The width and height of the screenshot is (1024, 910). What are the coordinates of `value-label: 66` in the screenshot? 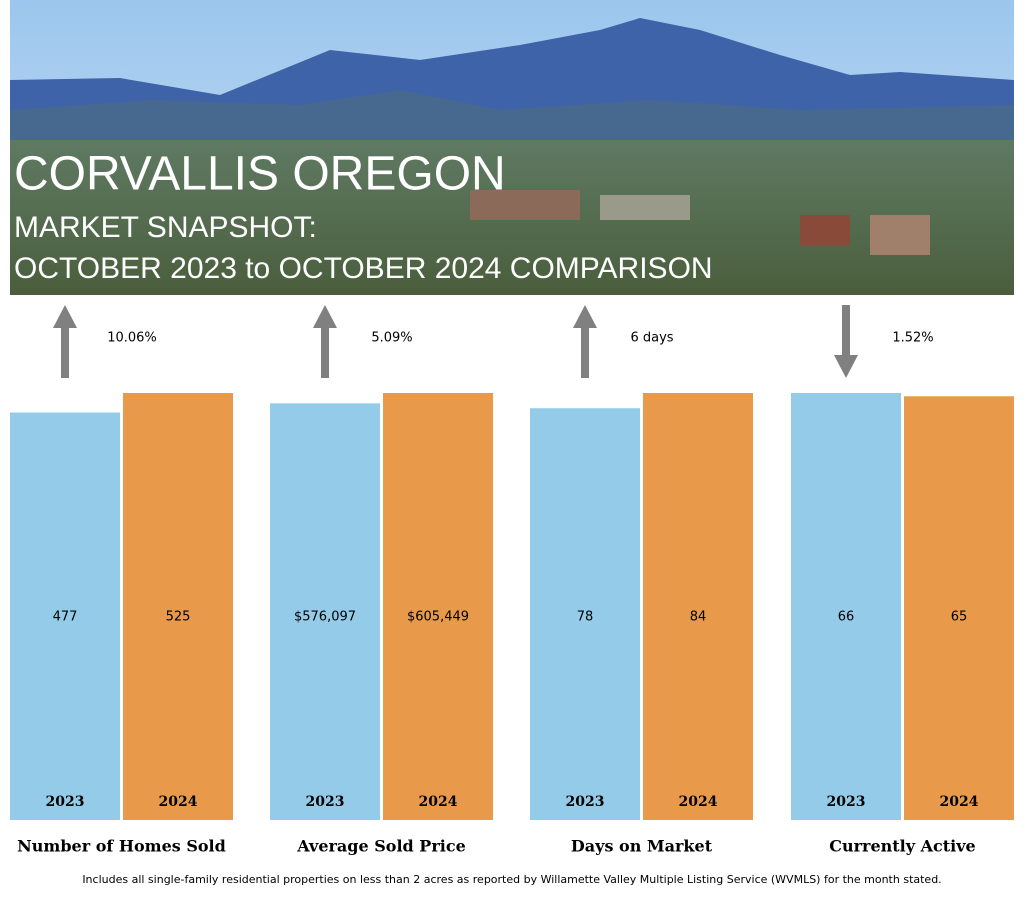 It's located at (846, 617).